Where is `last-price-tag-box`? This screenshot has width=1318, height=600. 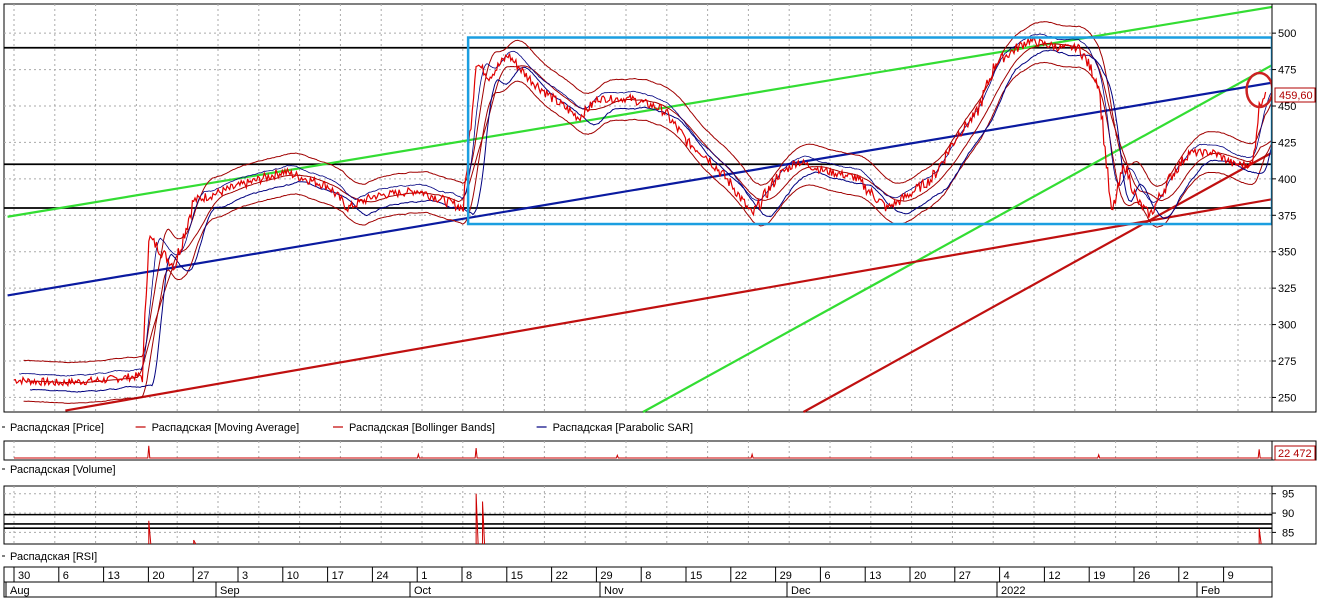
last-price-tag-box is located at coordinates (1295, 95).